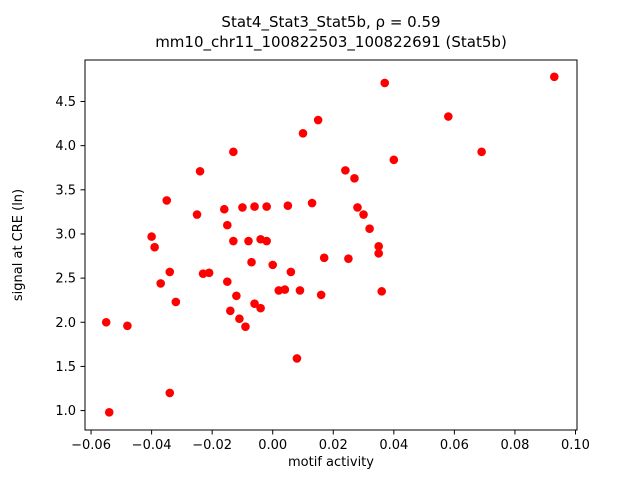  Describe the element at coordinates (514, 445) in the screenshot. I see `x-tick-label: 0.08` at that location.